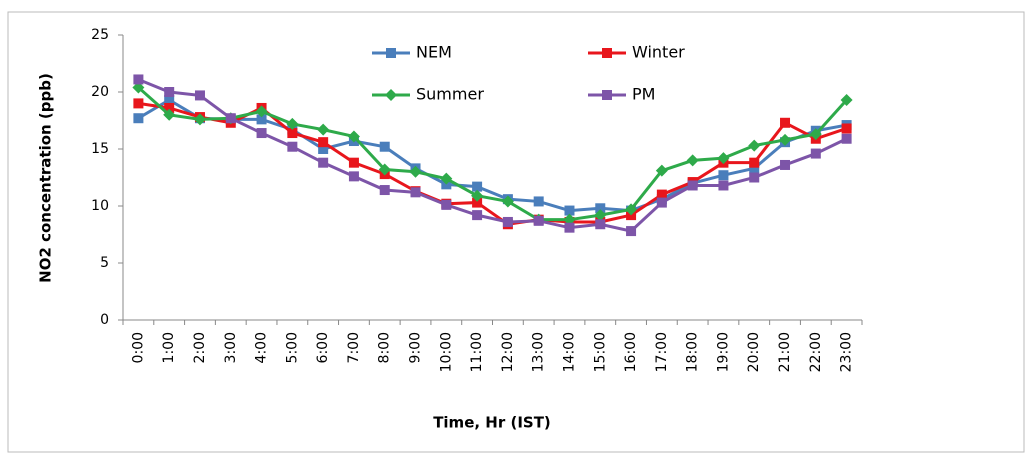  Describe the element at coordinates (693, 352) in the screenshot. I see `x-tick-label: 18:00` at that location.